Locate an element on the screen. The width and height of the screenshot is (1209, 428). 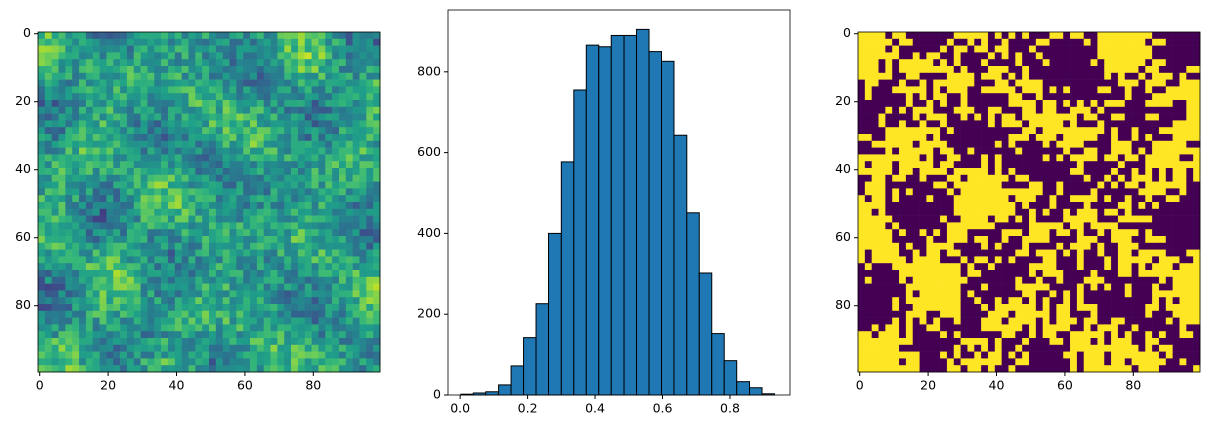
x-tick-label: 0 is located at coordinates (40, 385).